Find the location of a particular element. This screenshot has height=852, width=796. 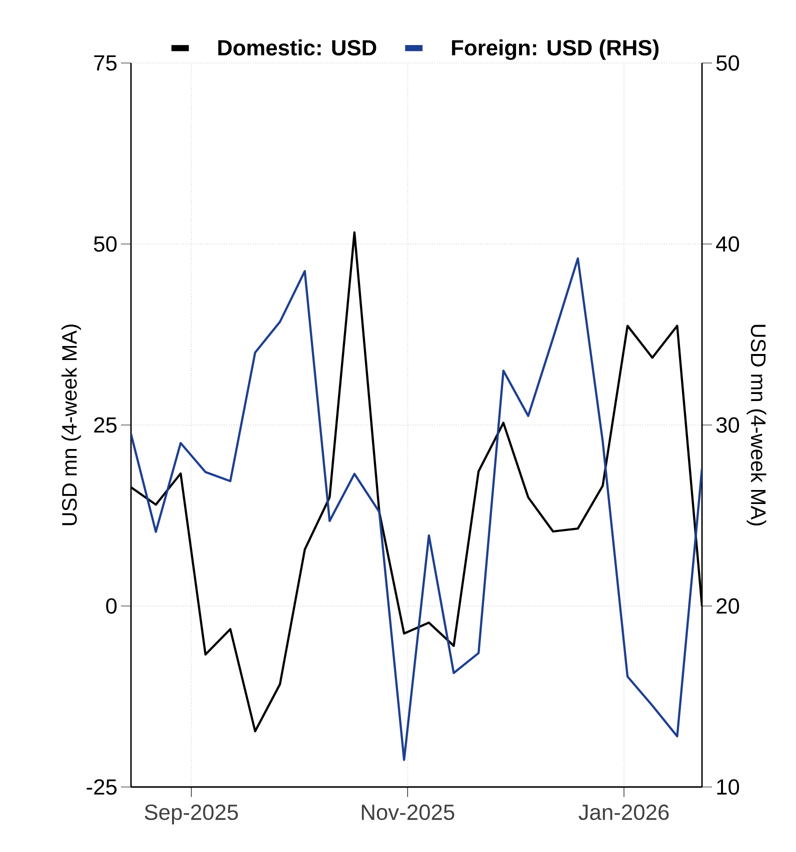

y2-tick-label: 20 is located at coordinates (728, 606).